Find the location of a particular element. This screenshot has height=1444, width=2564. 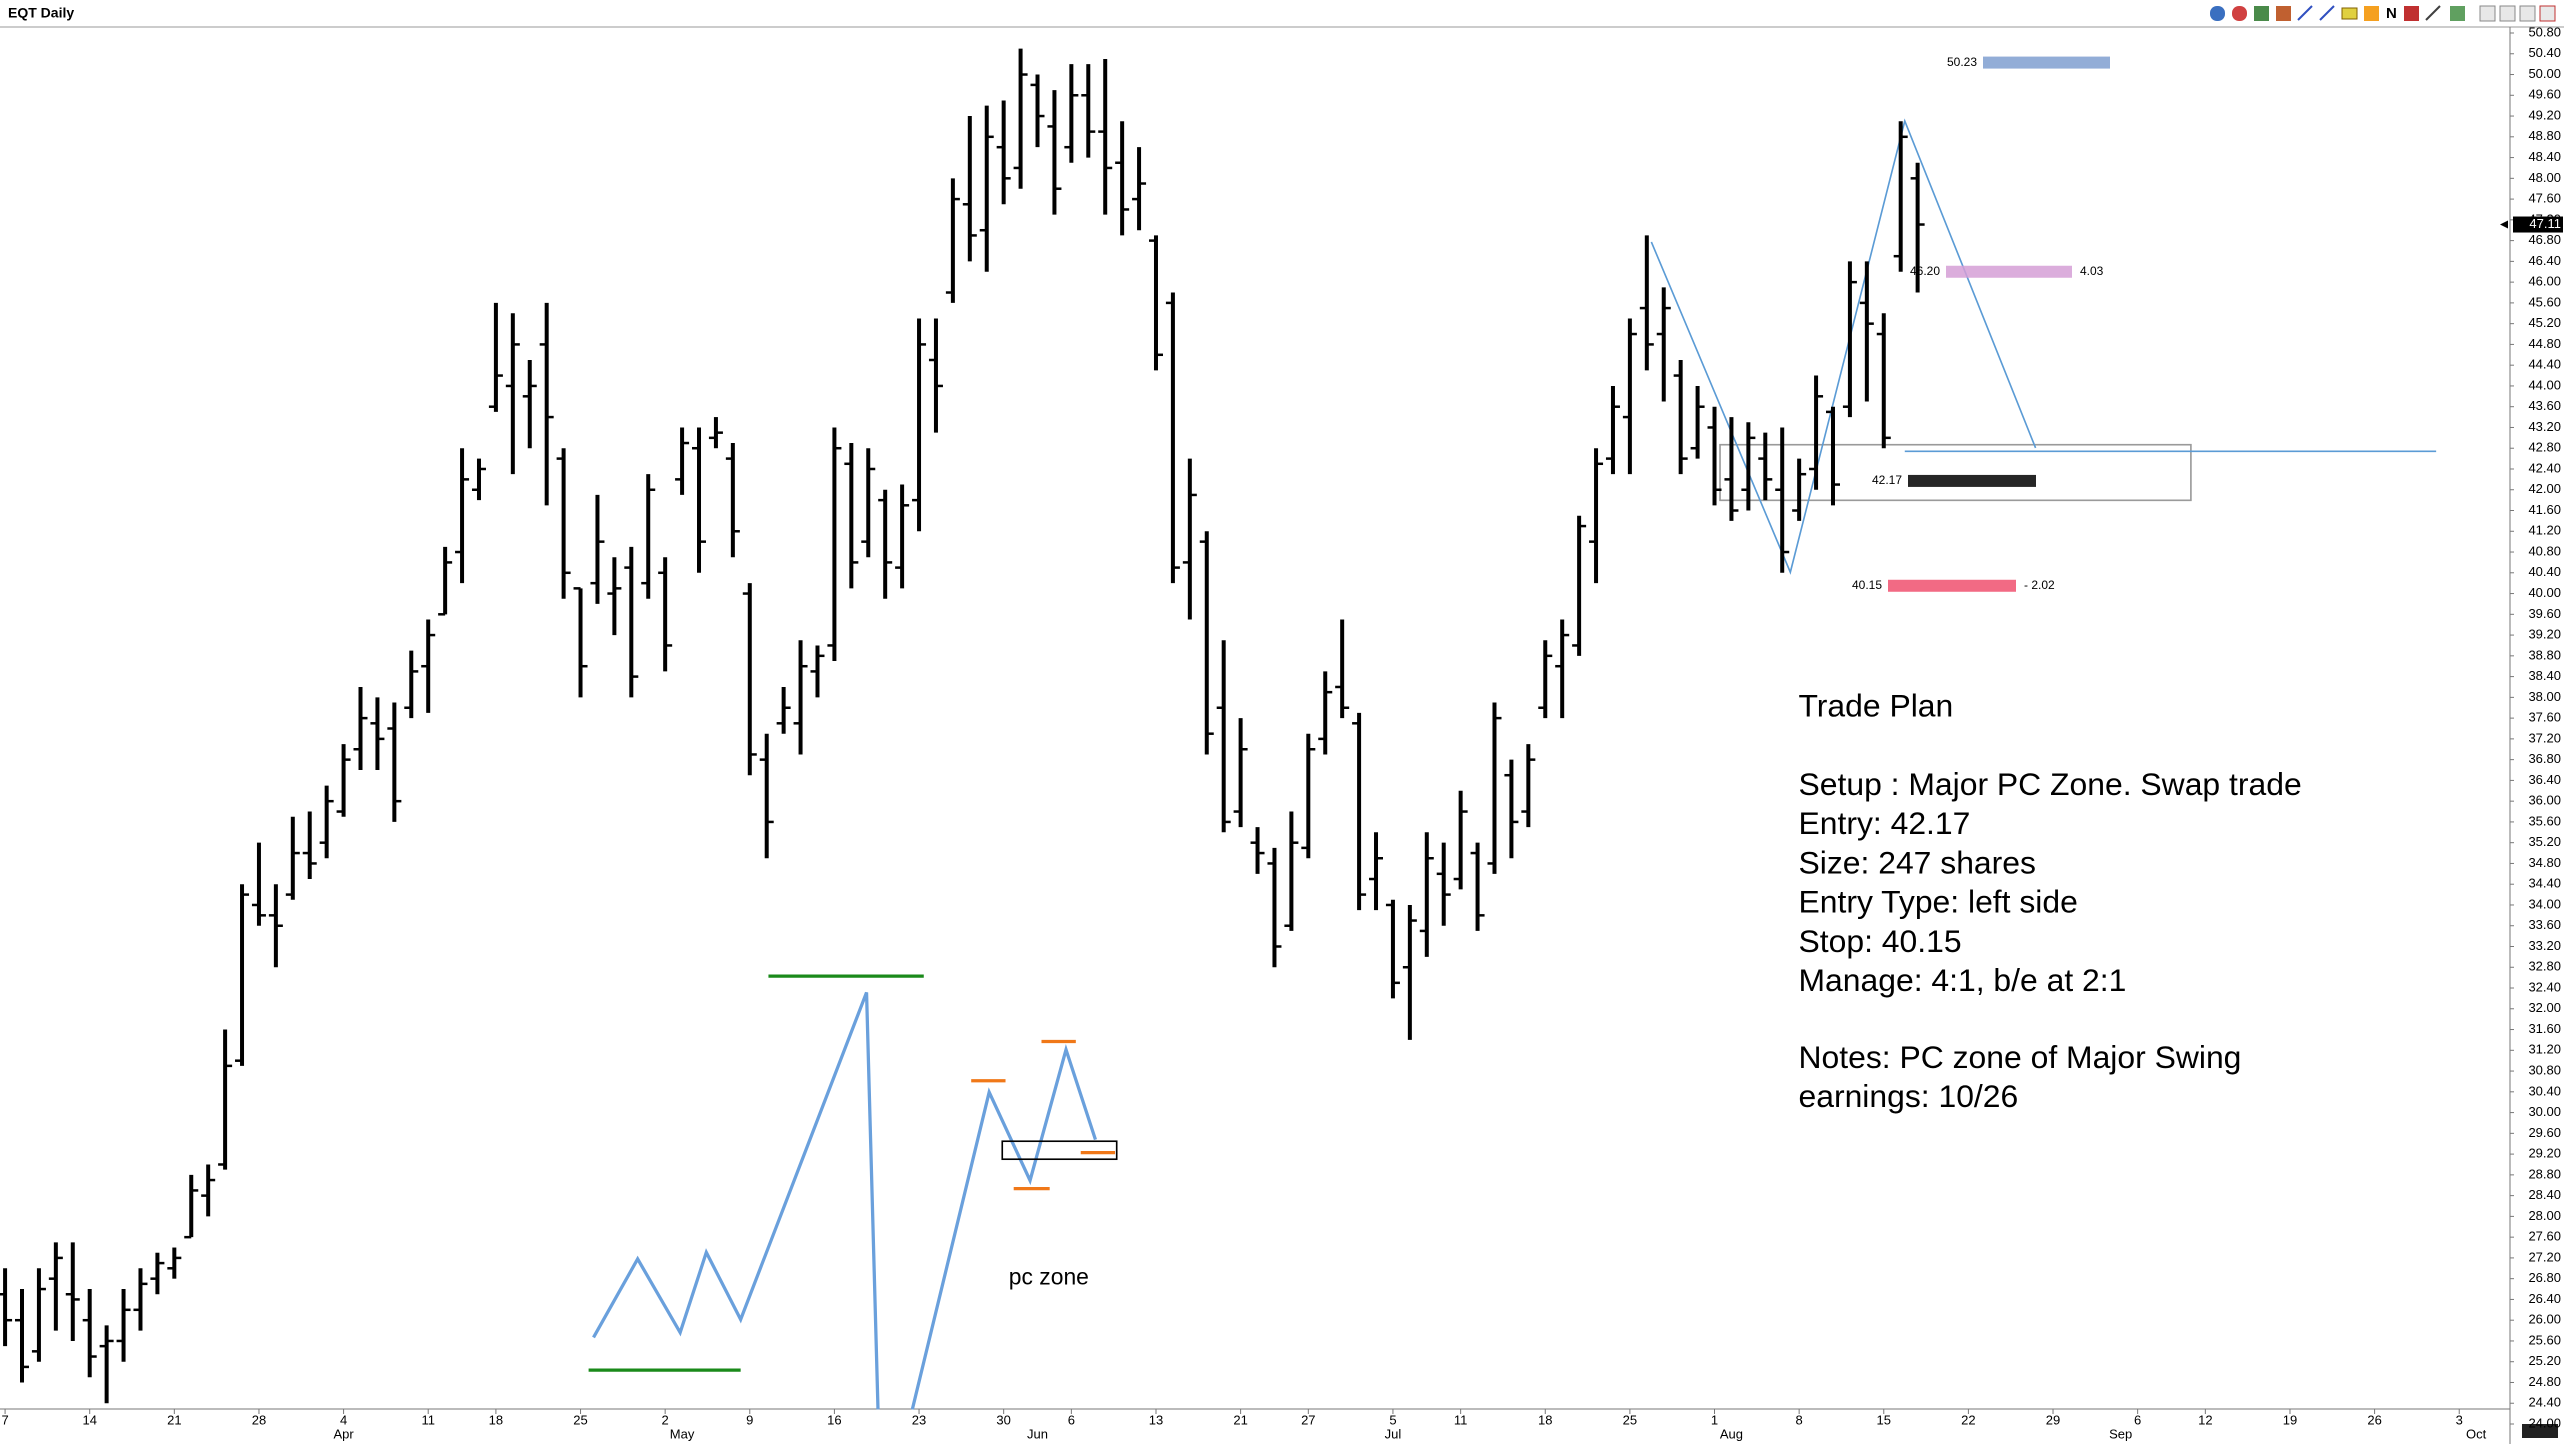

x-tick-label: 4 is located at coordinates (343, 1419).